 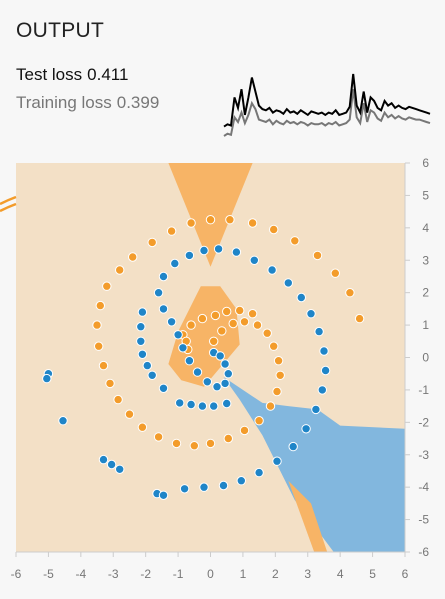 What do you see at coordinates (275, 574) in the screenshot?
I see `x-tick-label: 2` at bounding box center [275, 574].